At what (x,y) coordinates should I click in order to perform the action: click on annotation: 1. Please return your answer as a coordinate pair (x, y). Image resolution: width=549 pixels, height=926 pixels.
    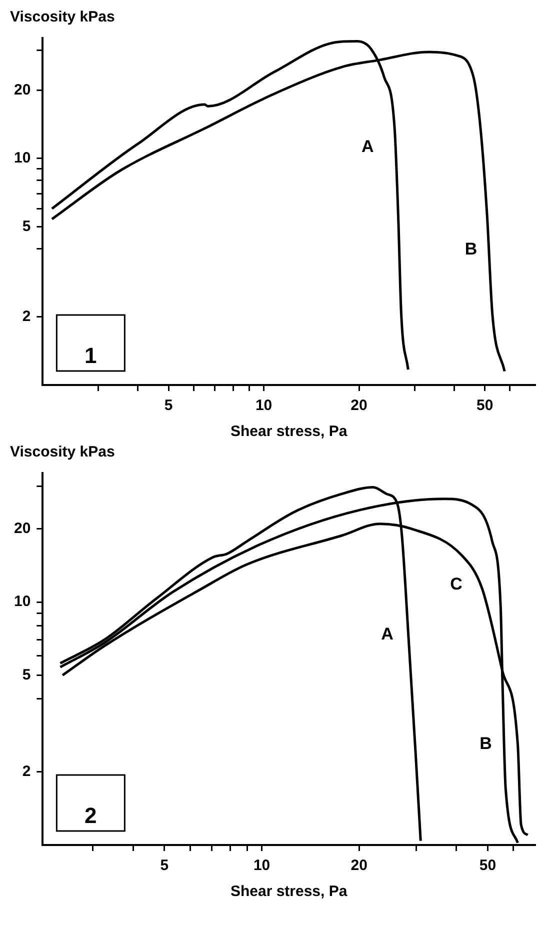
    Looking at the image, I should click on (90, 355).